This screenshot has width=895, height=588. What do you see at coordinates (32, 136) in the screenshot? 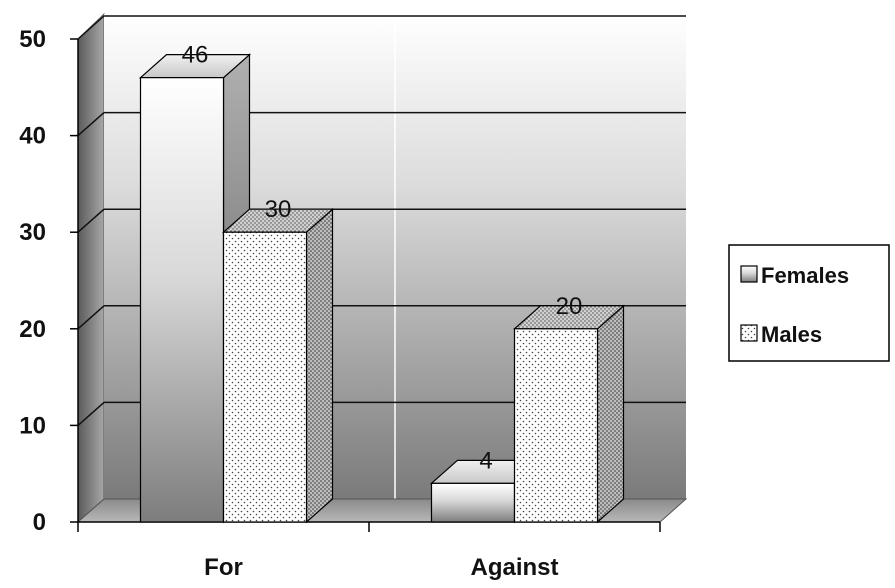
I see `y-tick-label: 40` at bounding box center [32, 136].